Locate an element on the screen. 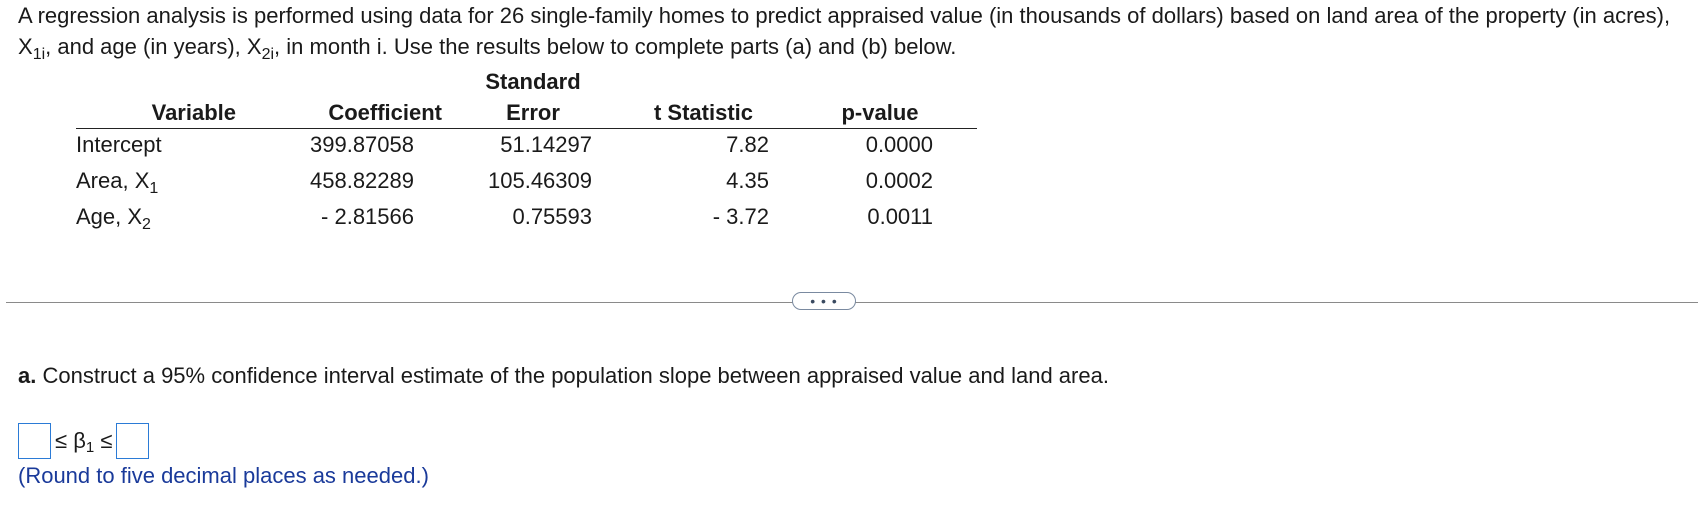 The image size is (1698, 530). header-standard-error: Standard Error is located at coordinates (533, 97).